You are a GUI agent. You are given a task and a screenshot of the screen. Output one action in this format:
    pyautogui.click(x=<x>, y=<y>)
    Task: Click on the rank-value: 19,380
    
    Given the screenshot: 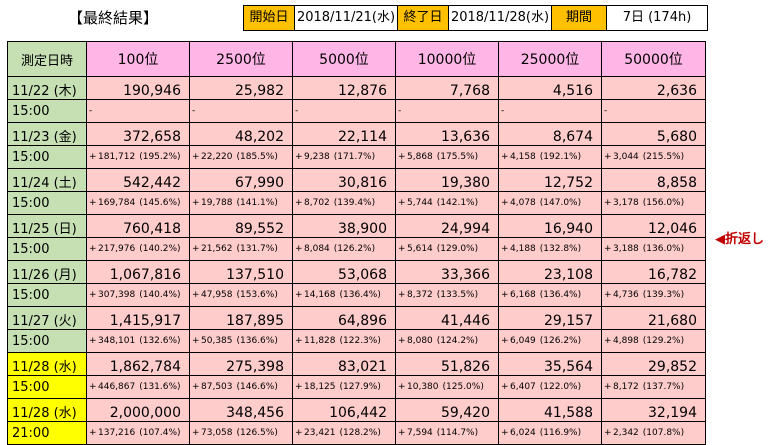 What is the action you would take?
    pyautogui.click(x=447, y=180)
    